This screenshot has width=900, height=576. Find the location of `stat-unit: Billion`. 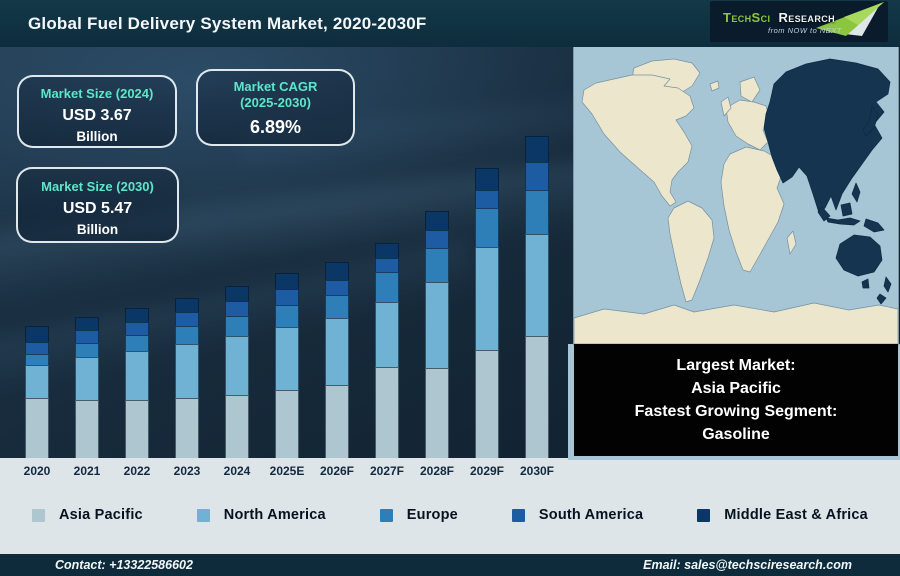

stat-unit: Billion is located at coordinates (97, 136).